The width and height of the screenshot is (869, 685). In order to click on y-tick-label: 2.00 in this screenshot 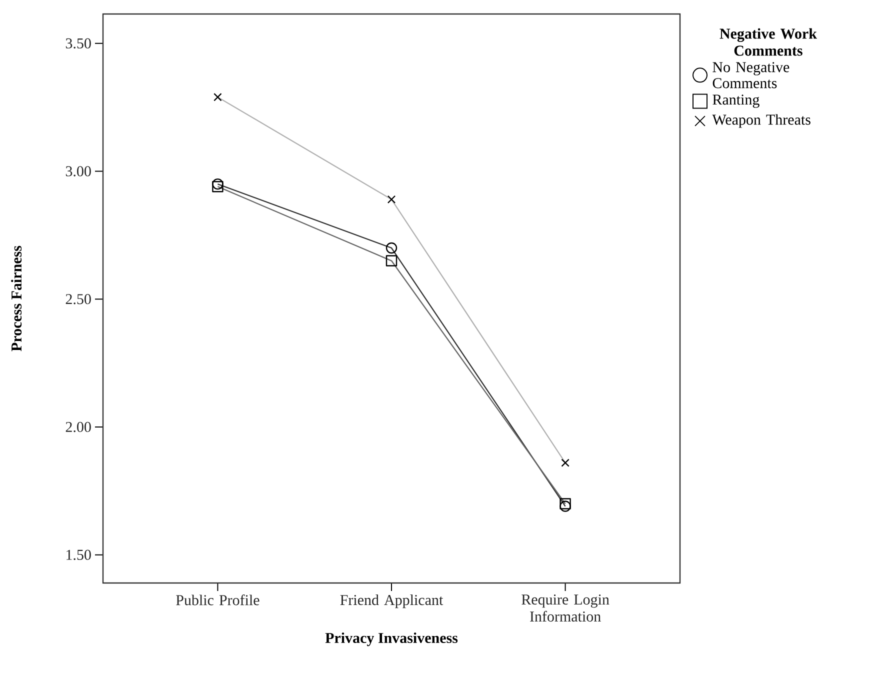, I will do `click(78, 427)`.